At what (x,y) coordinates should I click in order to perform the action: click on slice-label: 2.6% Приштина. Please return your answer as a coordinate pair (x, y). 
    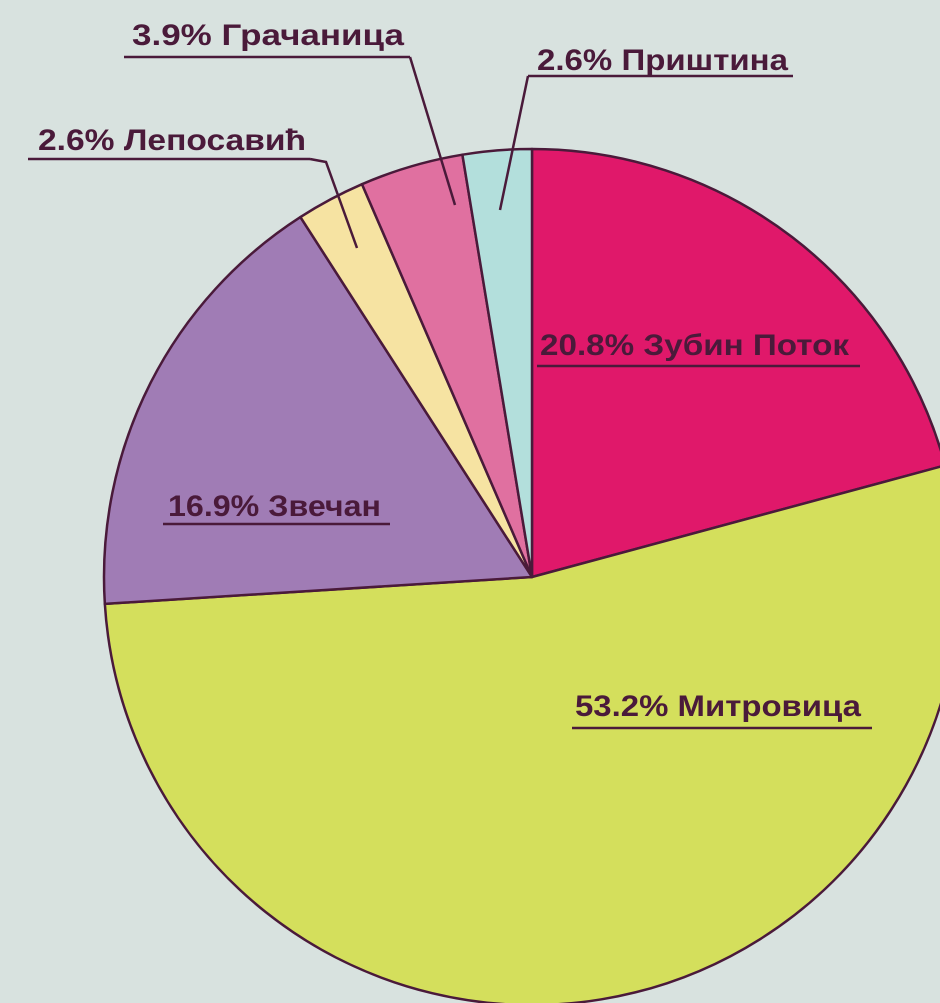
    Looking at the image, I should click on (662, 60).